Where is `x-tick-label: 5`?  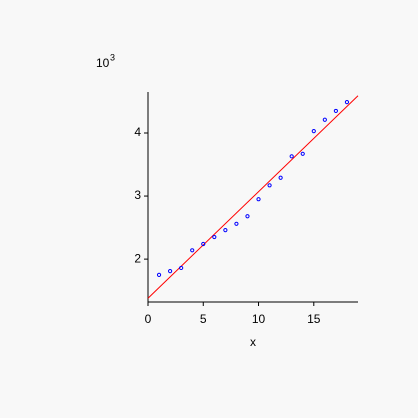
x-tick-label: 5 is located at coordinates (203, 319).